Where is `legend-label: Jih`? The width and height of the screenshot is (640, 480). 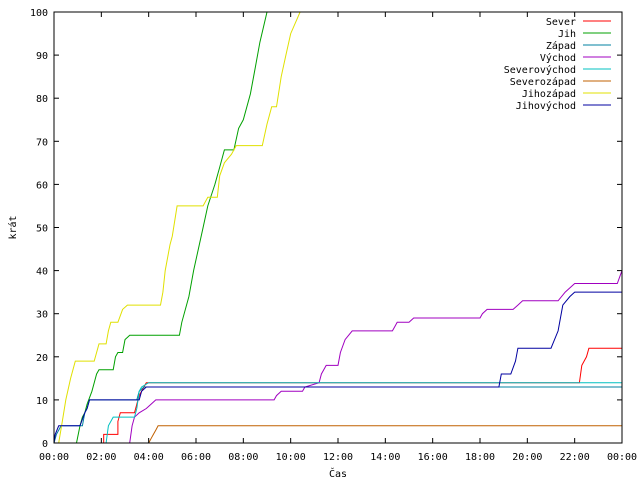 legend-label: Jih is located at coordinates (567, 34).